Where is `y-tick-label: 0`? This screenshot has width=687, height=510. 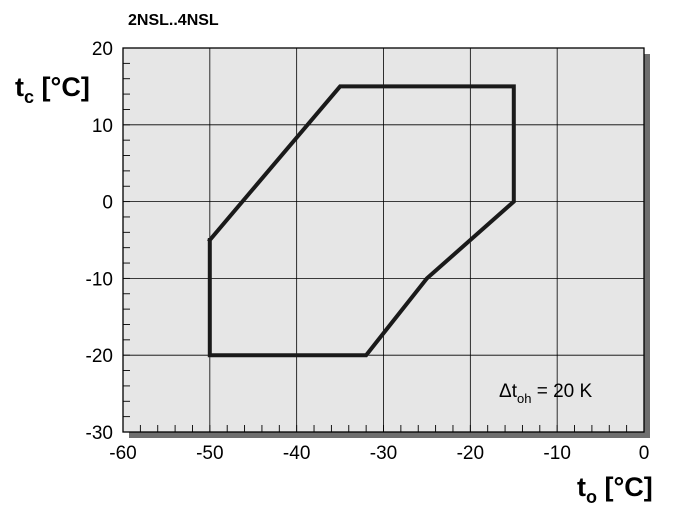 y-tick-label: 0 is located at coordinates (107, 203).